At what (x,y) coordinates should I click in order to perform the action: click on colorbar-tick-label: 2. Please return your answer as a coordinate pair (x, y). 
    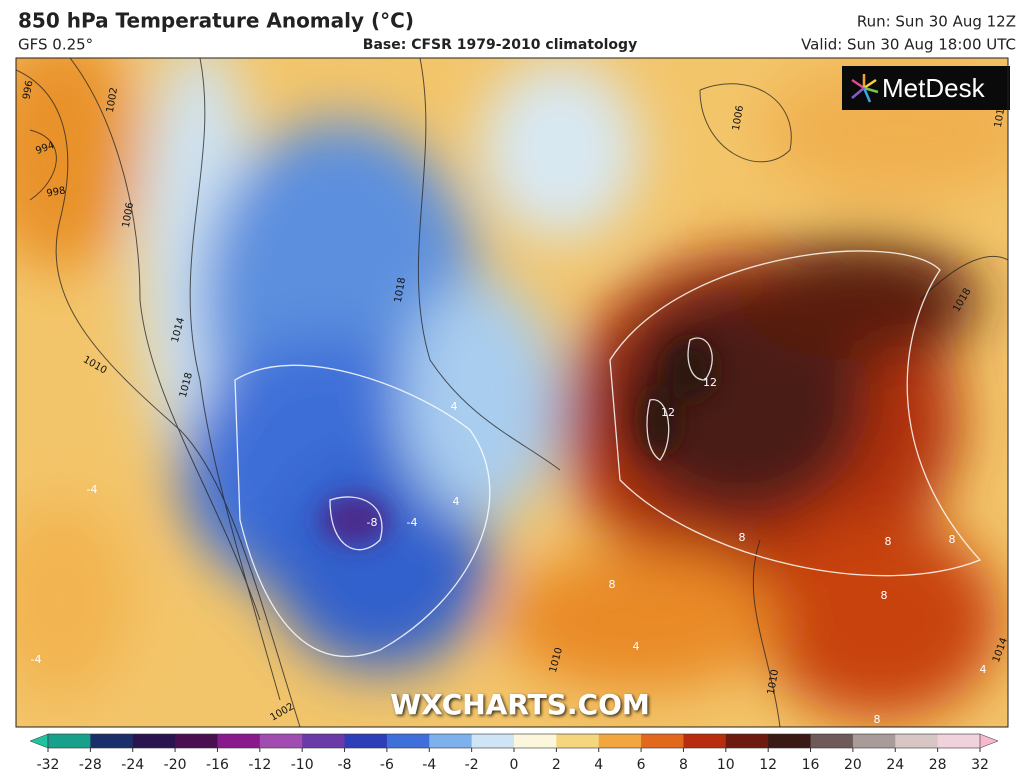
    Looking at the image, I should click on (556, 765).